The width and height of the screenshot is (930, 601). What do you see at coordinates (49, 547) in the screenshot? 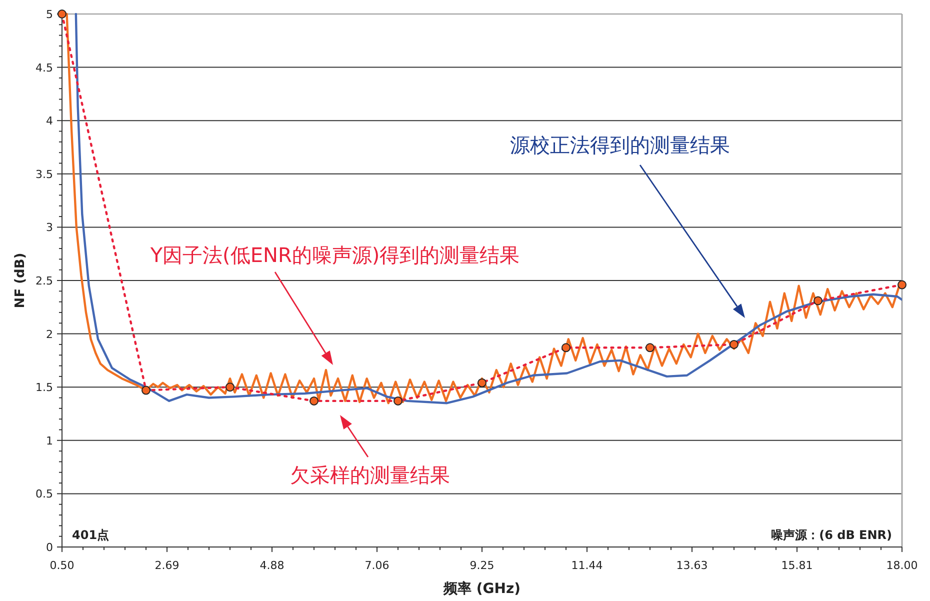
I see `y-tick-label: 0` at bounding box center [49, 547].